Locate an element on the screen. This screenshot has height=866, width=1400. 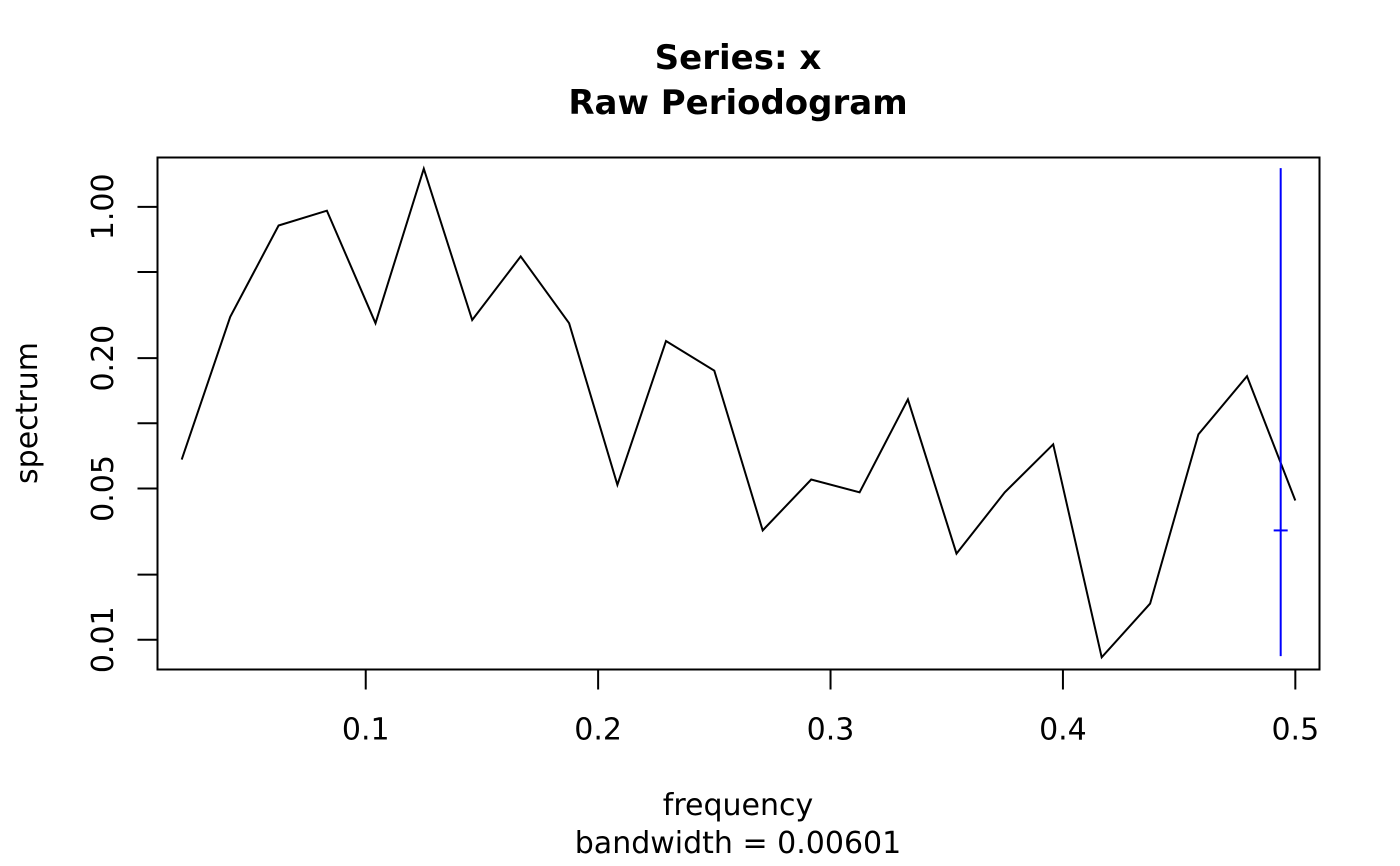
x-tick-label: 0.5 is located at coordinates (1295, 730).